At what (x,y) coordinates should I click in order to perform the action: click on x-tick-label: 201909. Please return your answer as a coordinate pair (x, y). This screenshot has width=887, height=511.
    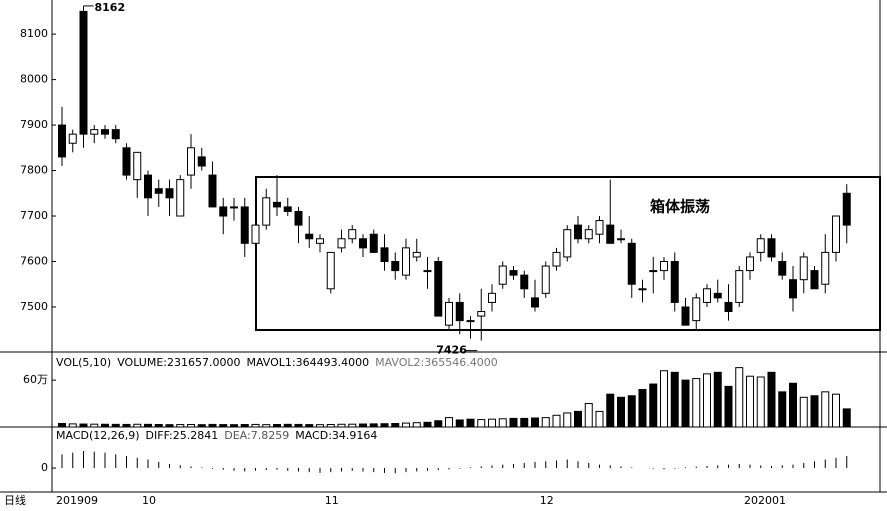
    Looking at the image, I should click on (77, 500).